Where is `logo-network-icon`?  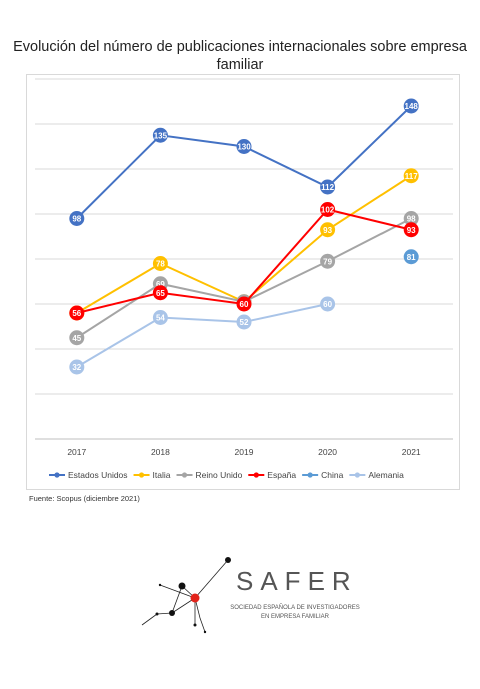 logo-network-icon is located at coordinates (186, 595).